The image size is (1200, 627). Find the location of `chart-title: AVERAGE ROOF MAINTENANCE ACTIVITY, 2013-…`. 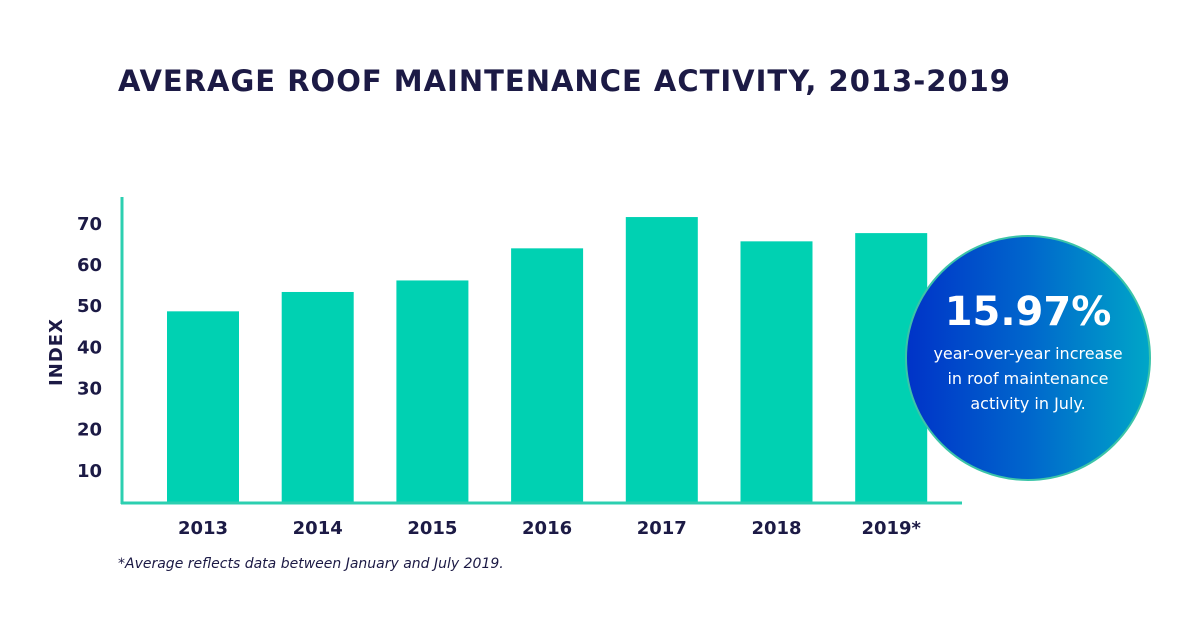

chart-title: AVERAGE ROOF MAINTENANCE ACTIVITY, 2013-… is located at coordinates (564, 81).